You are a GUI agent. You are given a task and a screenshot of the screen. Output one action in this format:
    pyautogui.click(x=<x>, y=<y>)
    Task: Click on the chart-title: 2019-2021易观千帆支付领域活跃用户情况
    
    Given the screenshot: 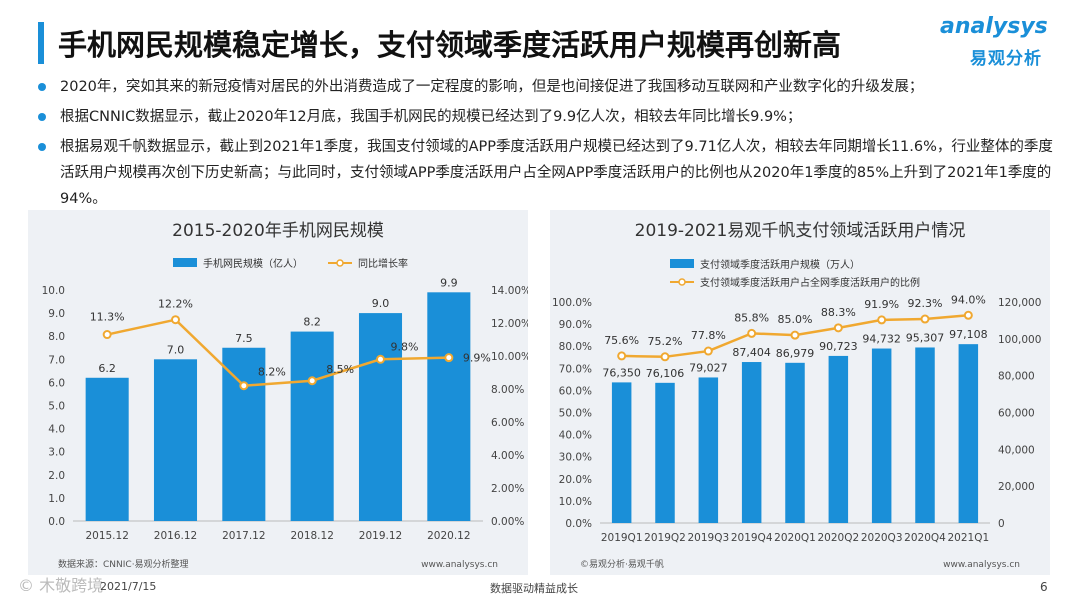 What is the action you would take?
    pyautogui.click(x=800, y=231)
    